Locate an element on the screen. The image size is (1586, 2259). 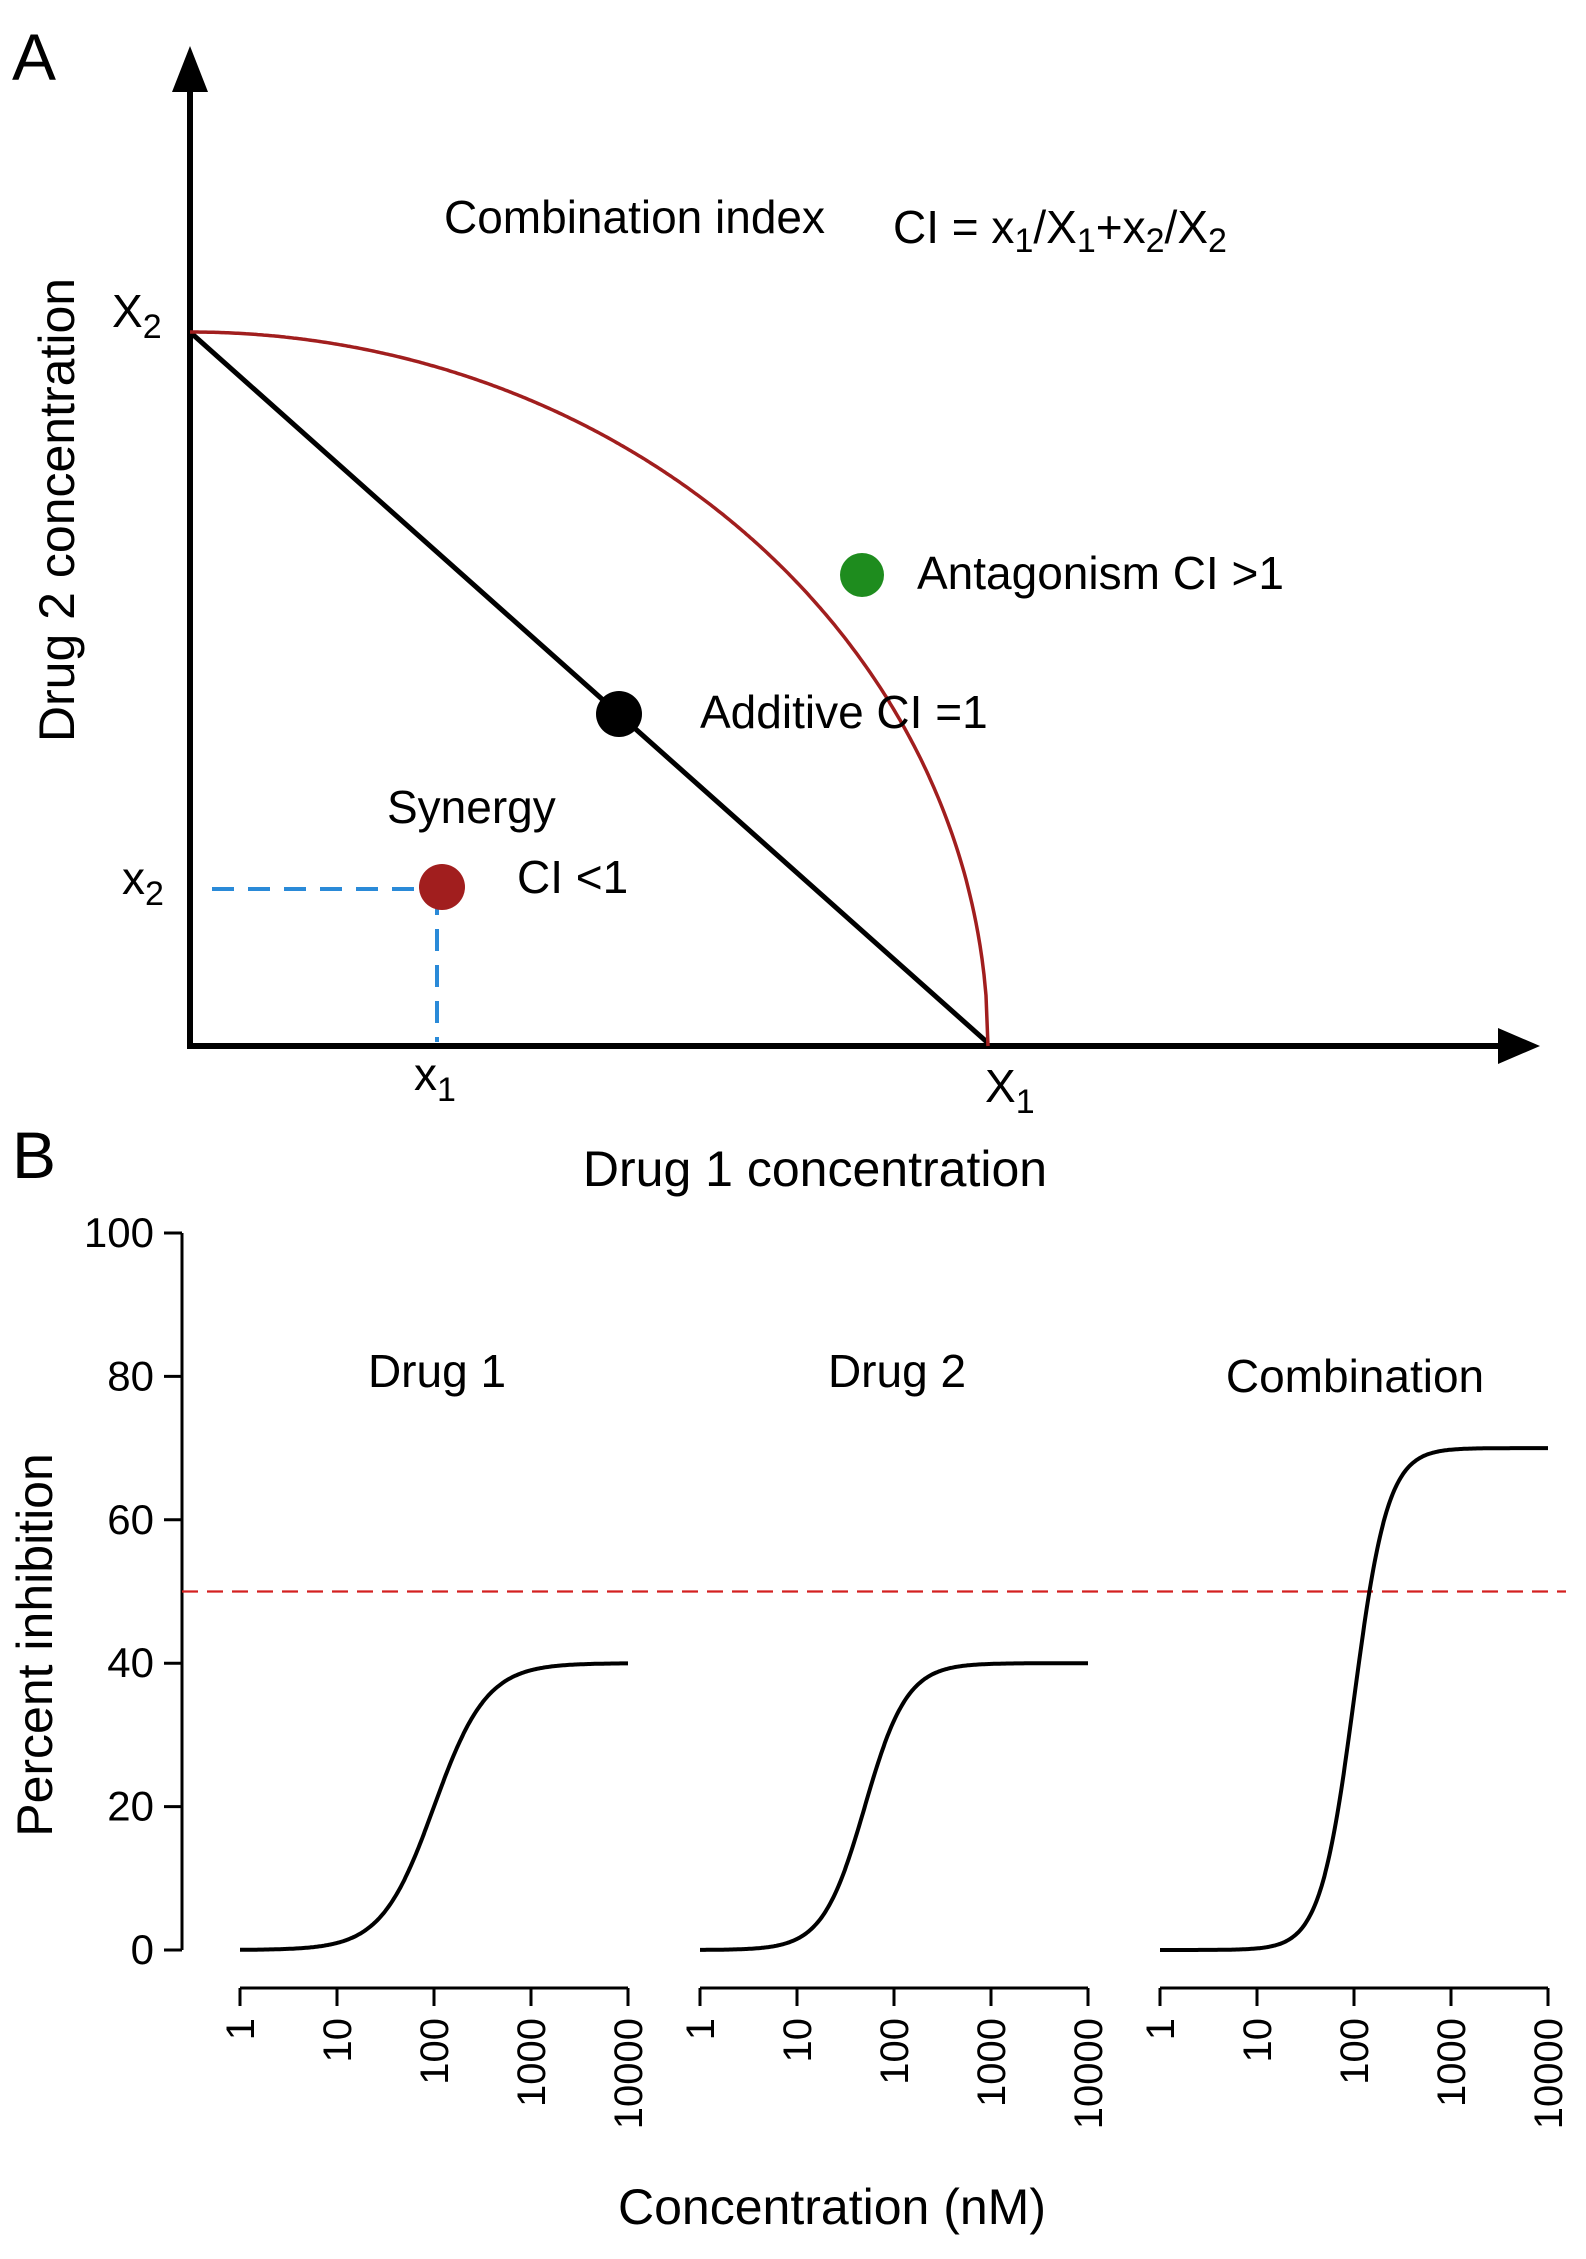
panel-a-y-arrowhead is located at coordinates (190, 69).